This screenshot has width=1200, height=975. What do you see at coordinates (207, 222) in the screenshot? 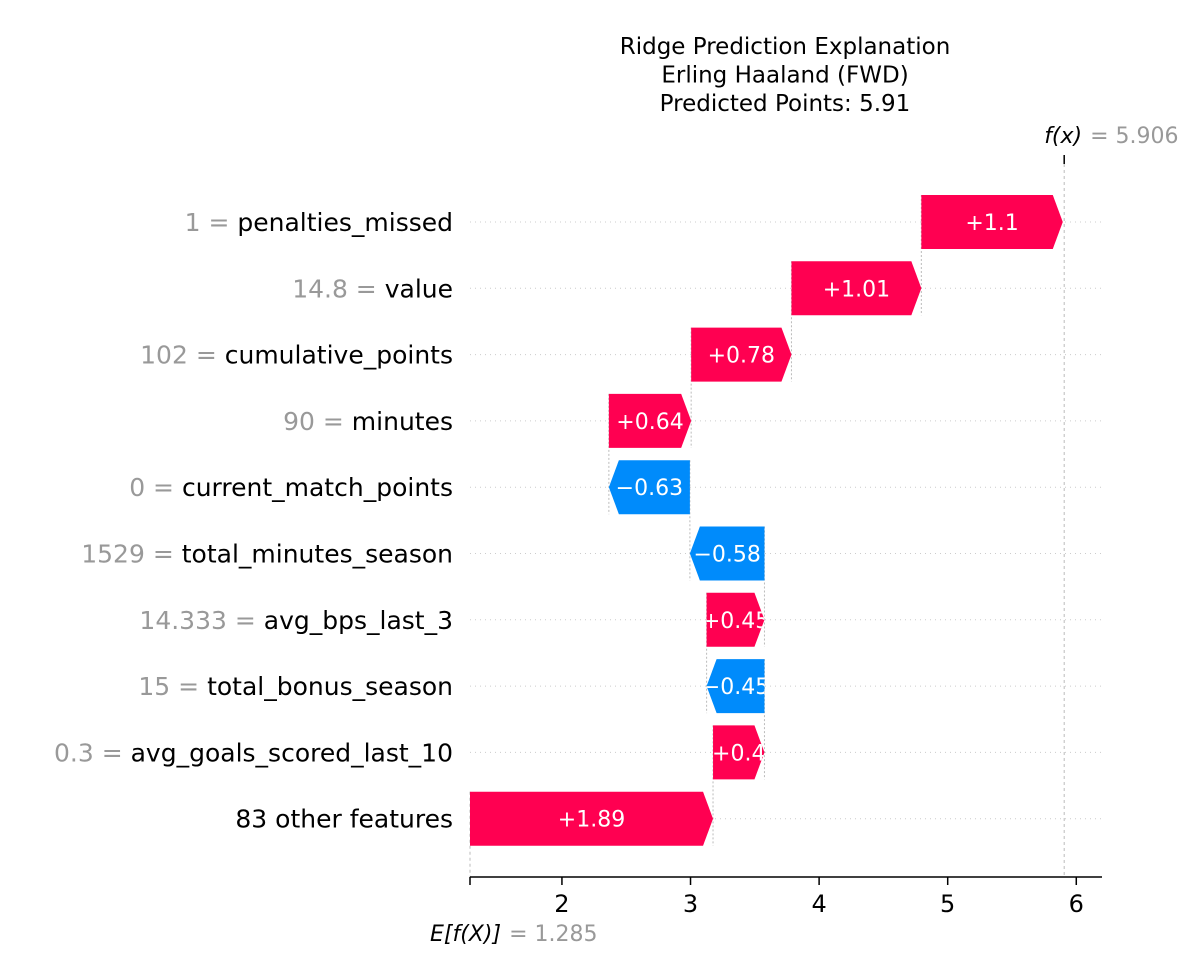
I see `feature-value: 1 =` at bounding box center [207, 222].